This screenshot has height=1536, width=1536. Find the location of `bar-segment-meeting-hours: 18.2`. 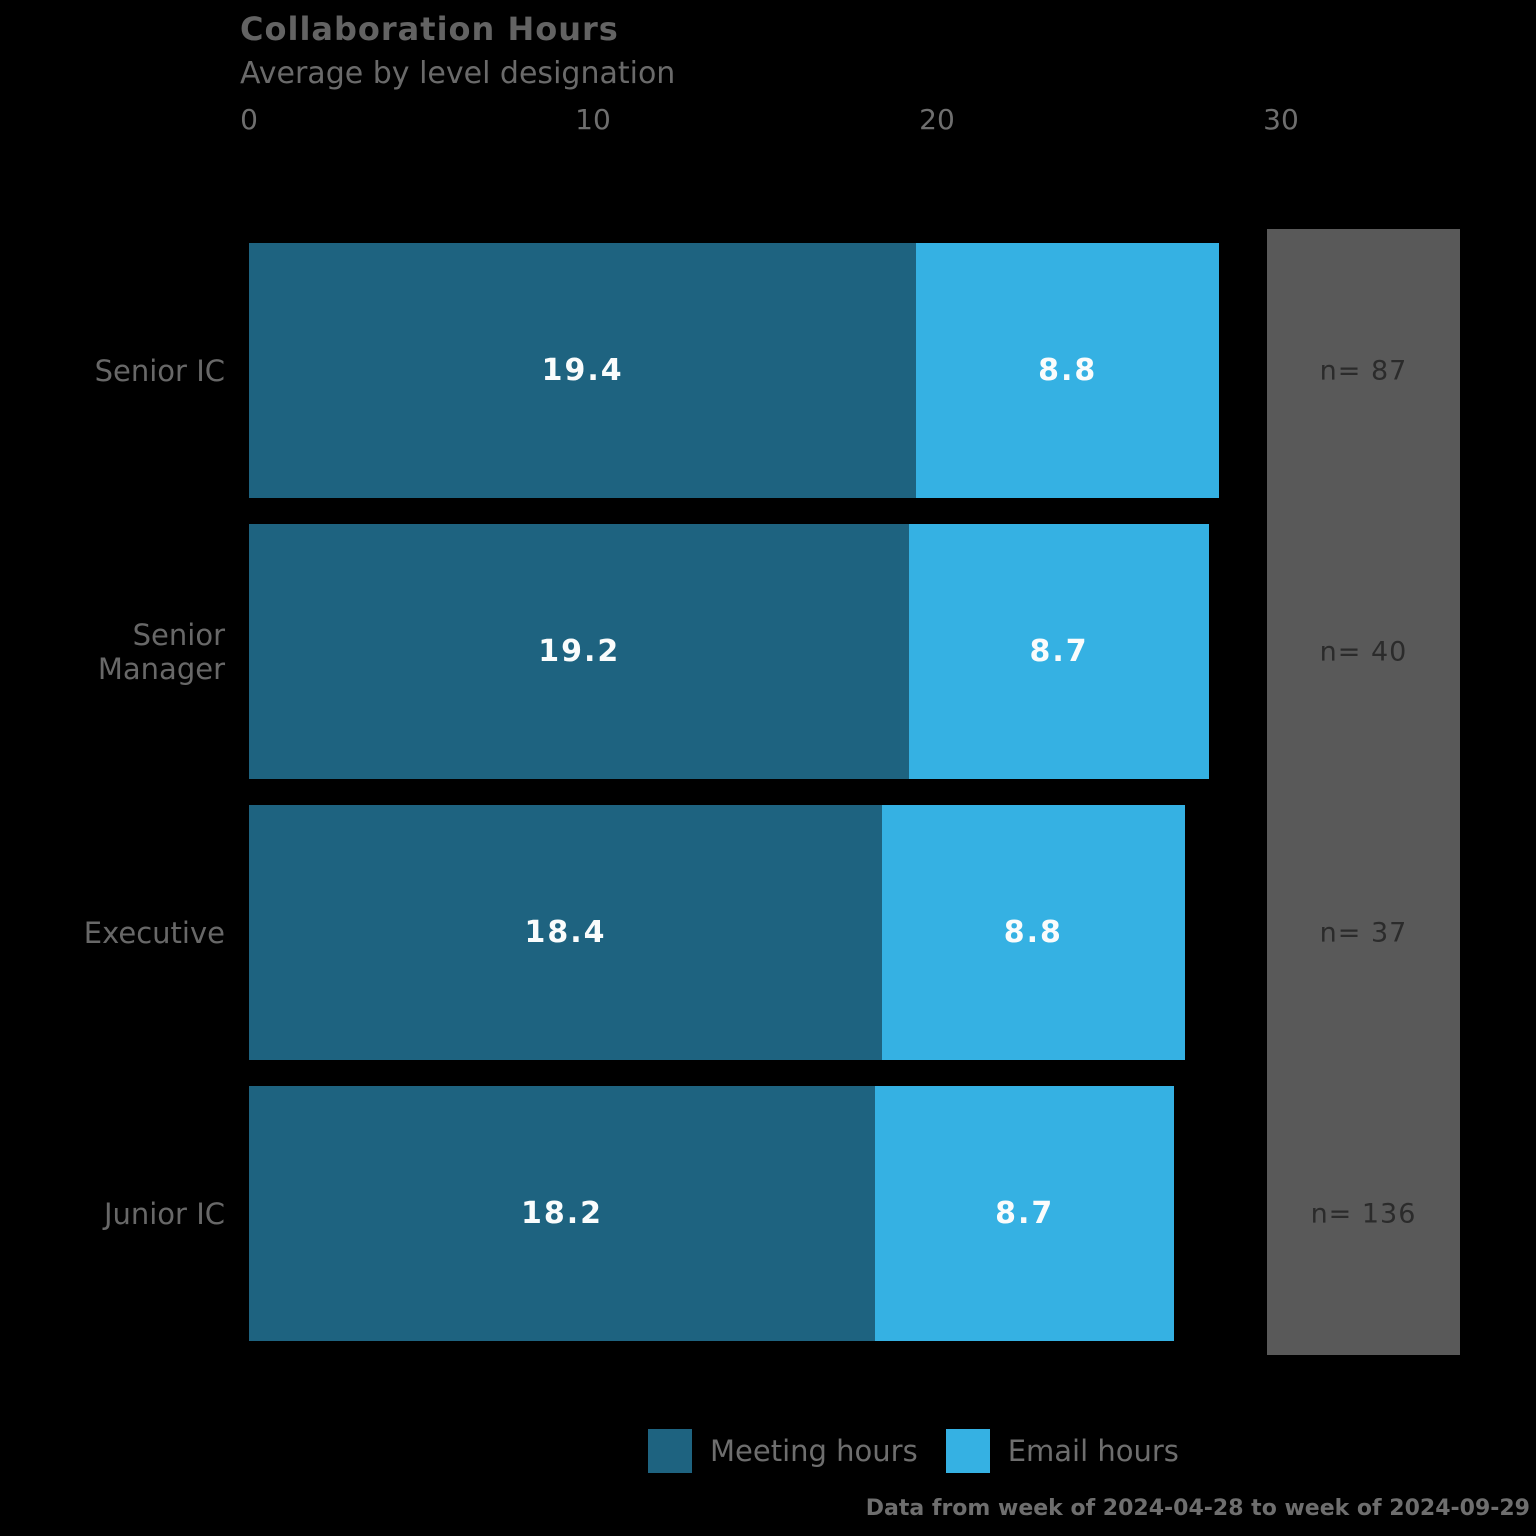

bar-segment-meeting-hours: 18.2 is located at coordinates (562, 1213).